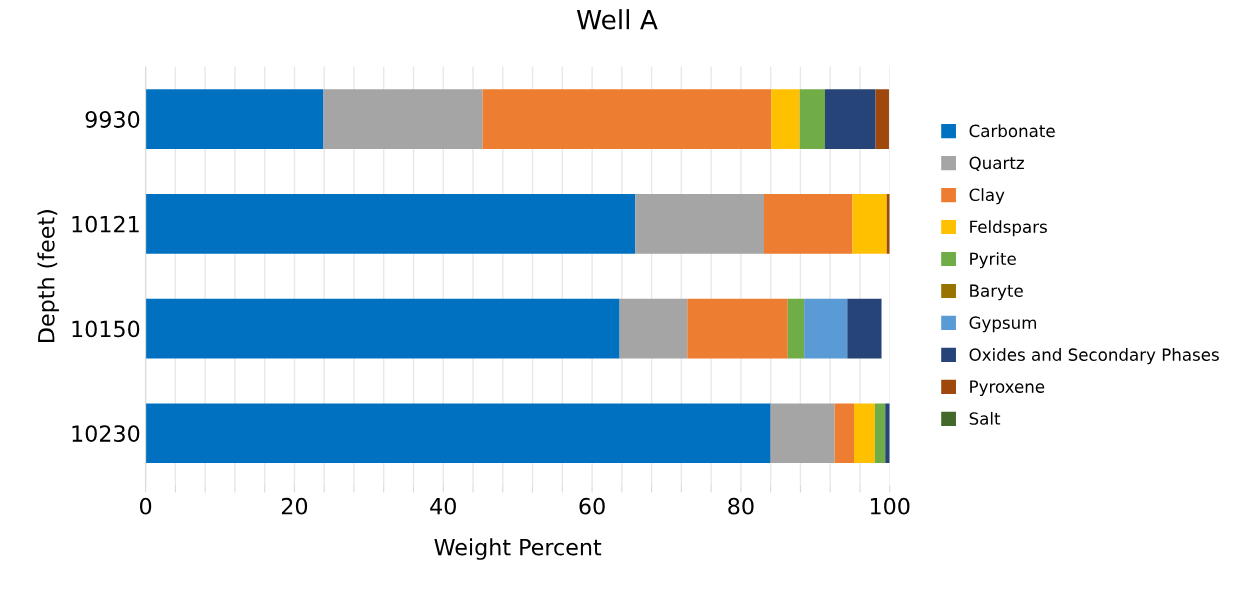 This screenshot has width=1234, height=607. Describe the element at coordinates (993, 260) in the screenshot. I see `legend-label: Pyrite` at that location.